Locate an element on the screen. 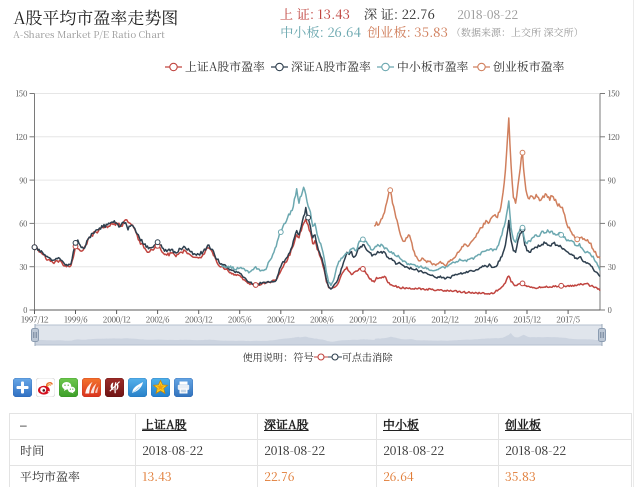 This screenshot has height=487, width=640. svg-text: 2011/6 is located at coordinates (404, 319).